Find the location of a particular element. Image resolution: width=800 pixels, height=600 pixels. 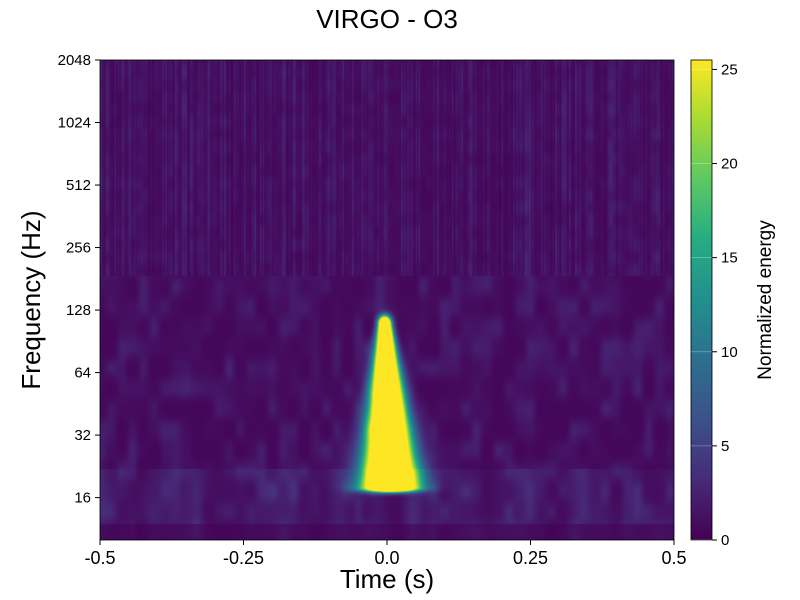

colorbar-tick-label: 10 is located at coordinates (729, 352).